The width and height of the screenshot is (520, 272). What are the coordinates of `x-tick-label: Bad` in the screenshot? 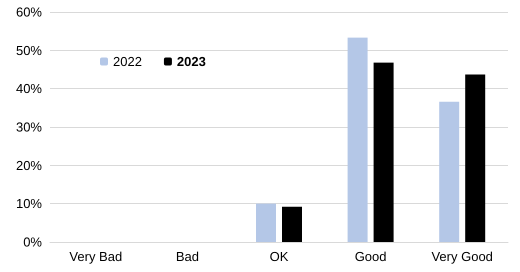 It's located at (187, 256).